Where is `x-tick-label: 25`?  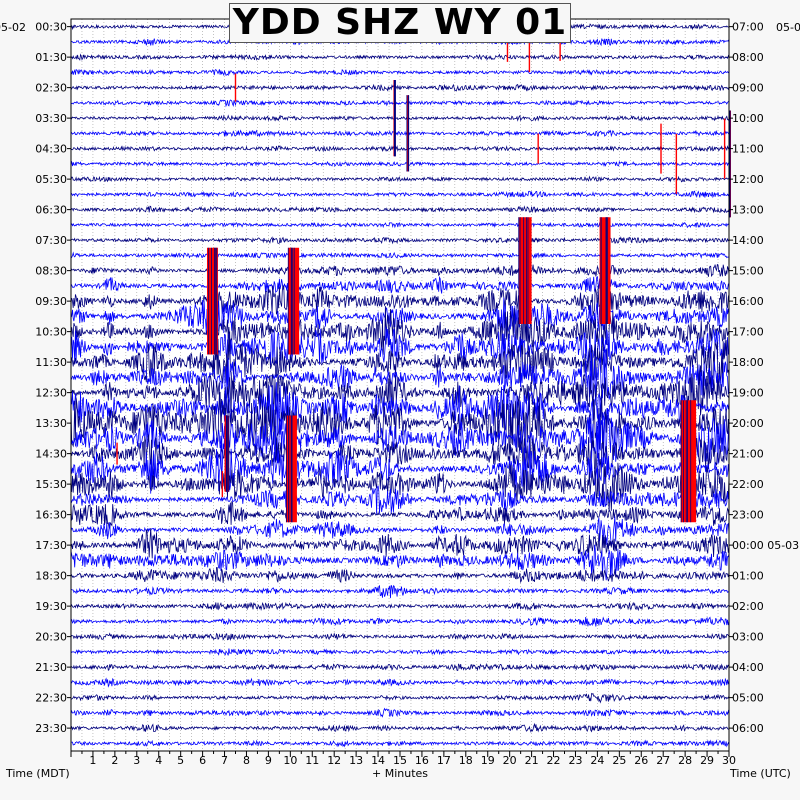 x-tick-label: 25 is located at coordinates (619, 760).